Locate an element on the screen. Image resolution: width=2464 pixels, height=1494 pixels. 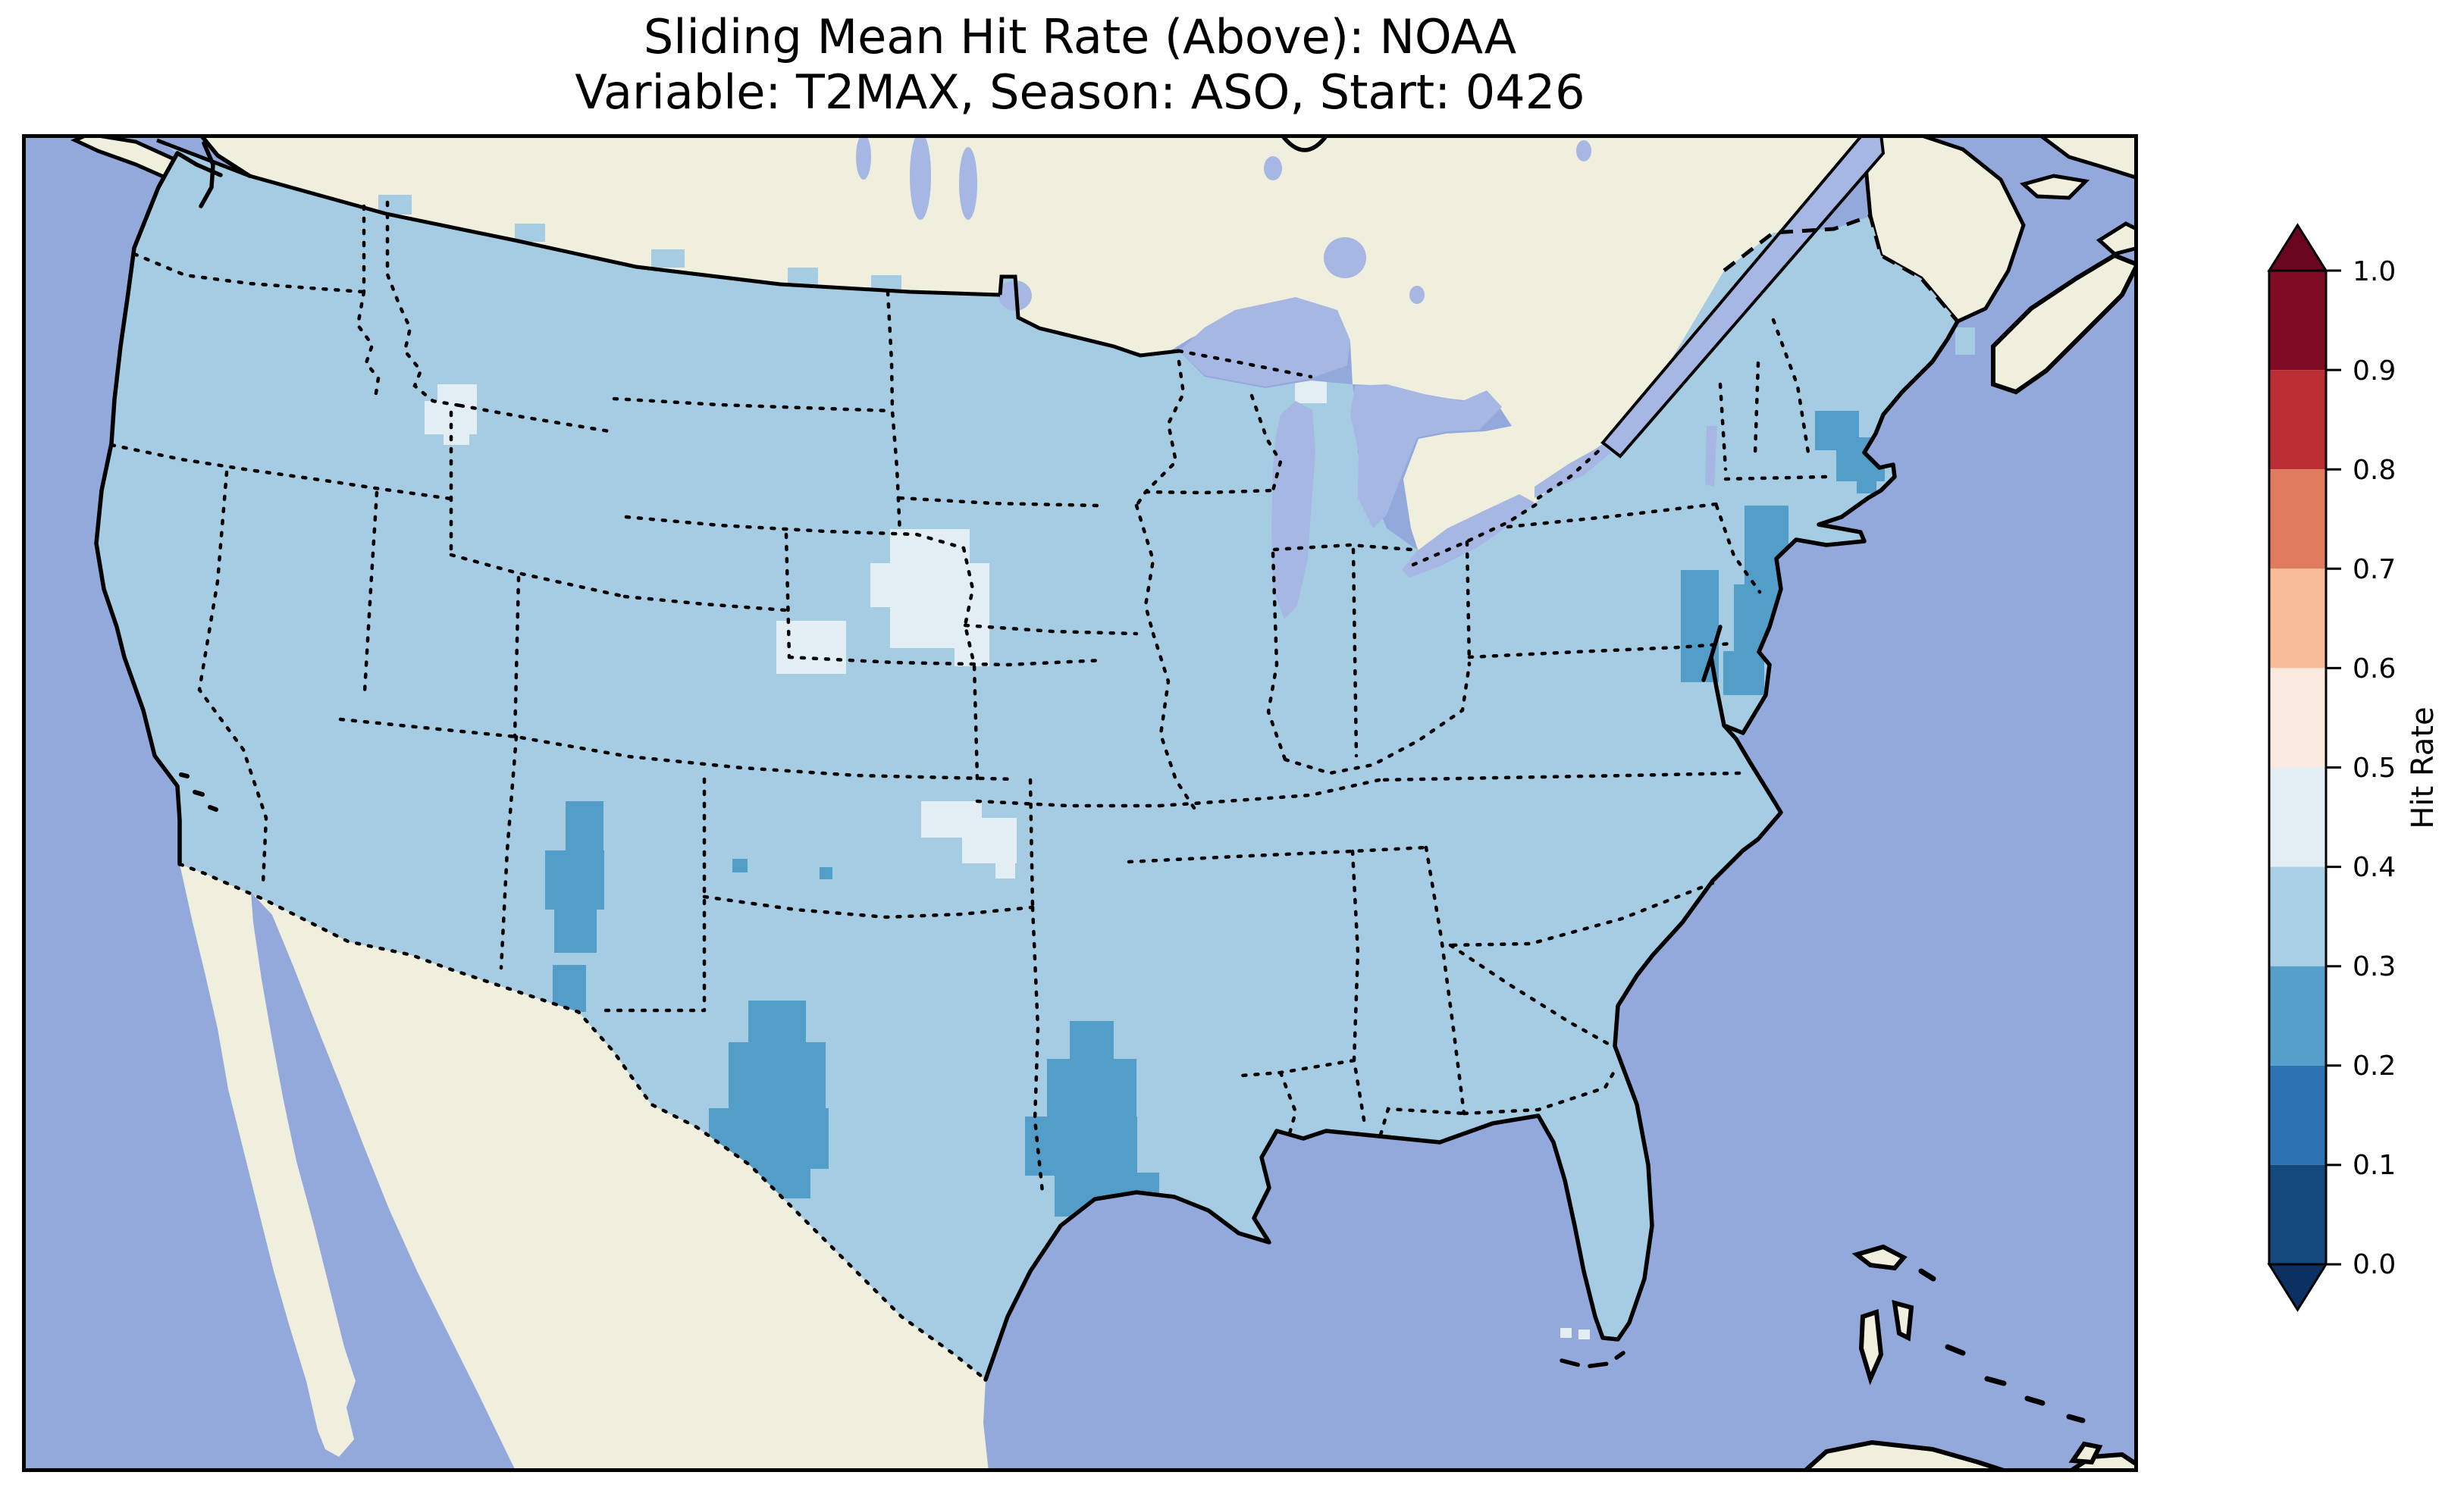
tick-0.9: 0.9 is located at coordinates (2374, 371).